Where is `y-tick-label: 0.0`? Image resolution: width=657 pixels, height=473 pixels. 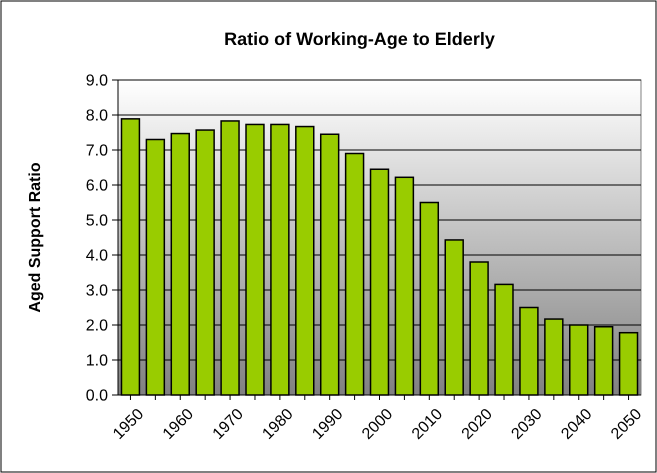
y-tick-label: 0.0 is located at coordinates (97, 396).